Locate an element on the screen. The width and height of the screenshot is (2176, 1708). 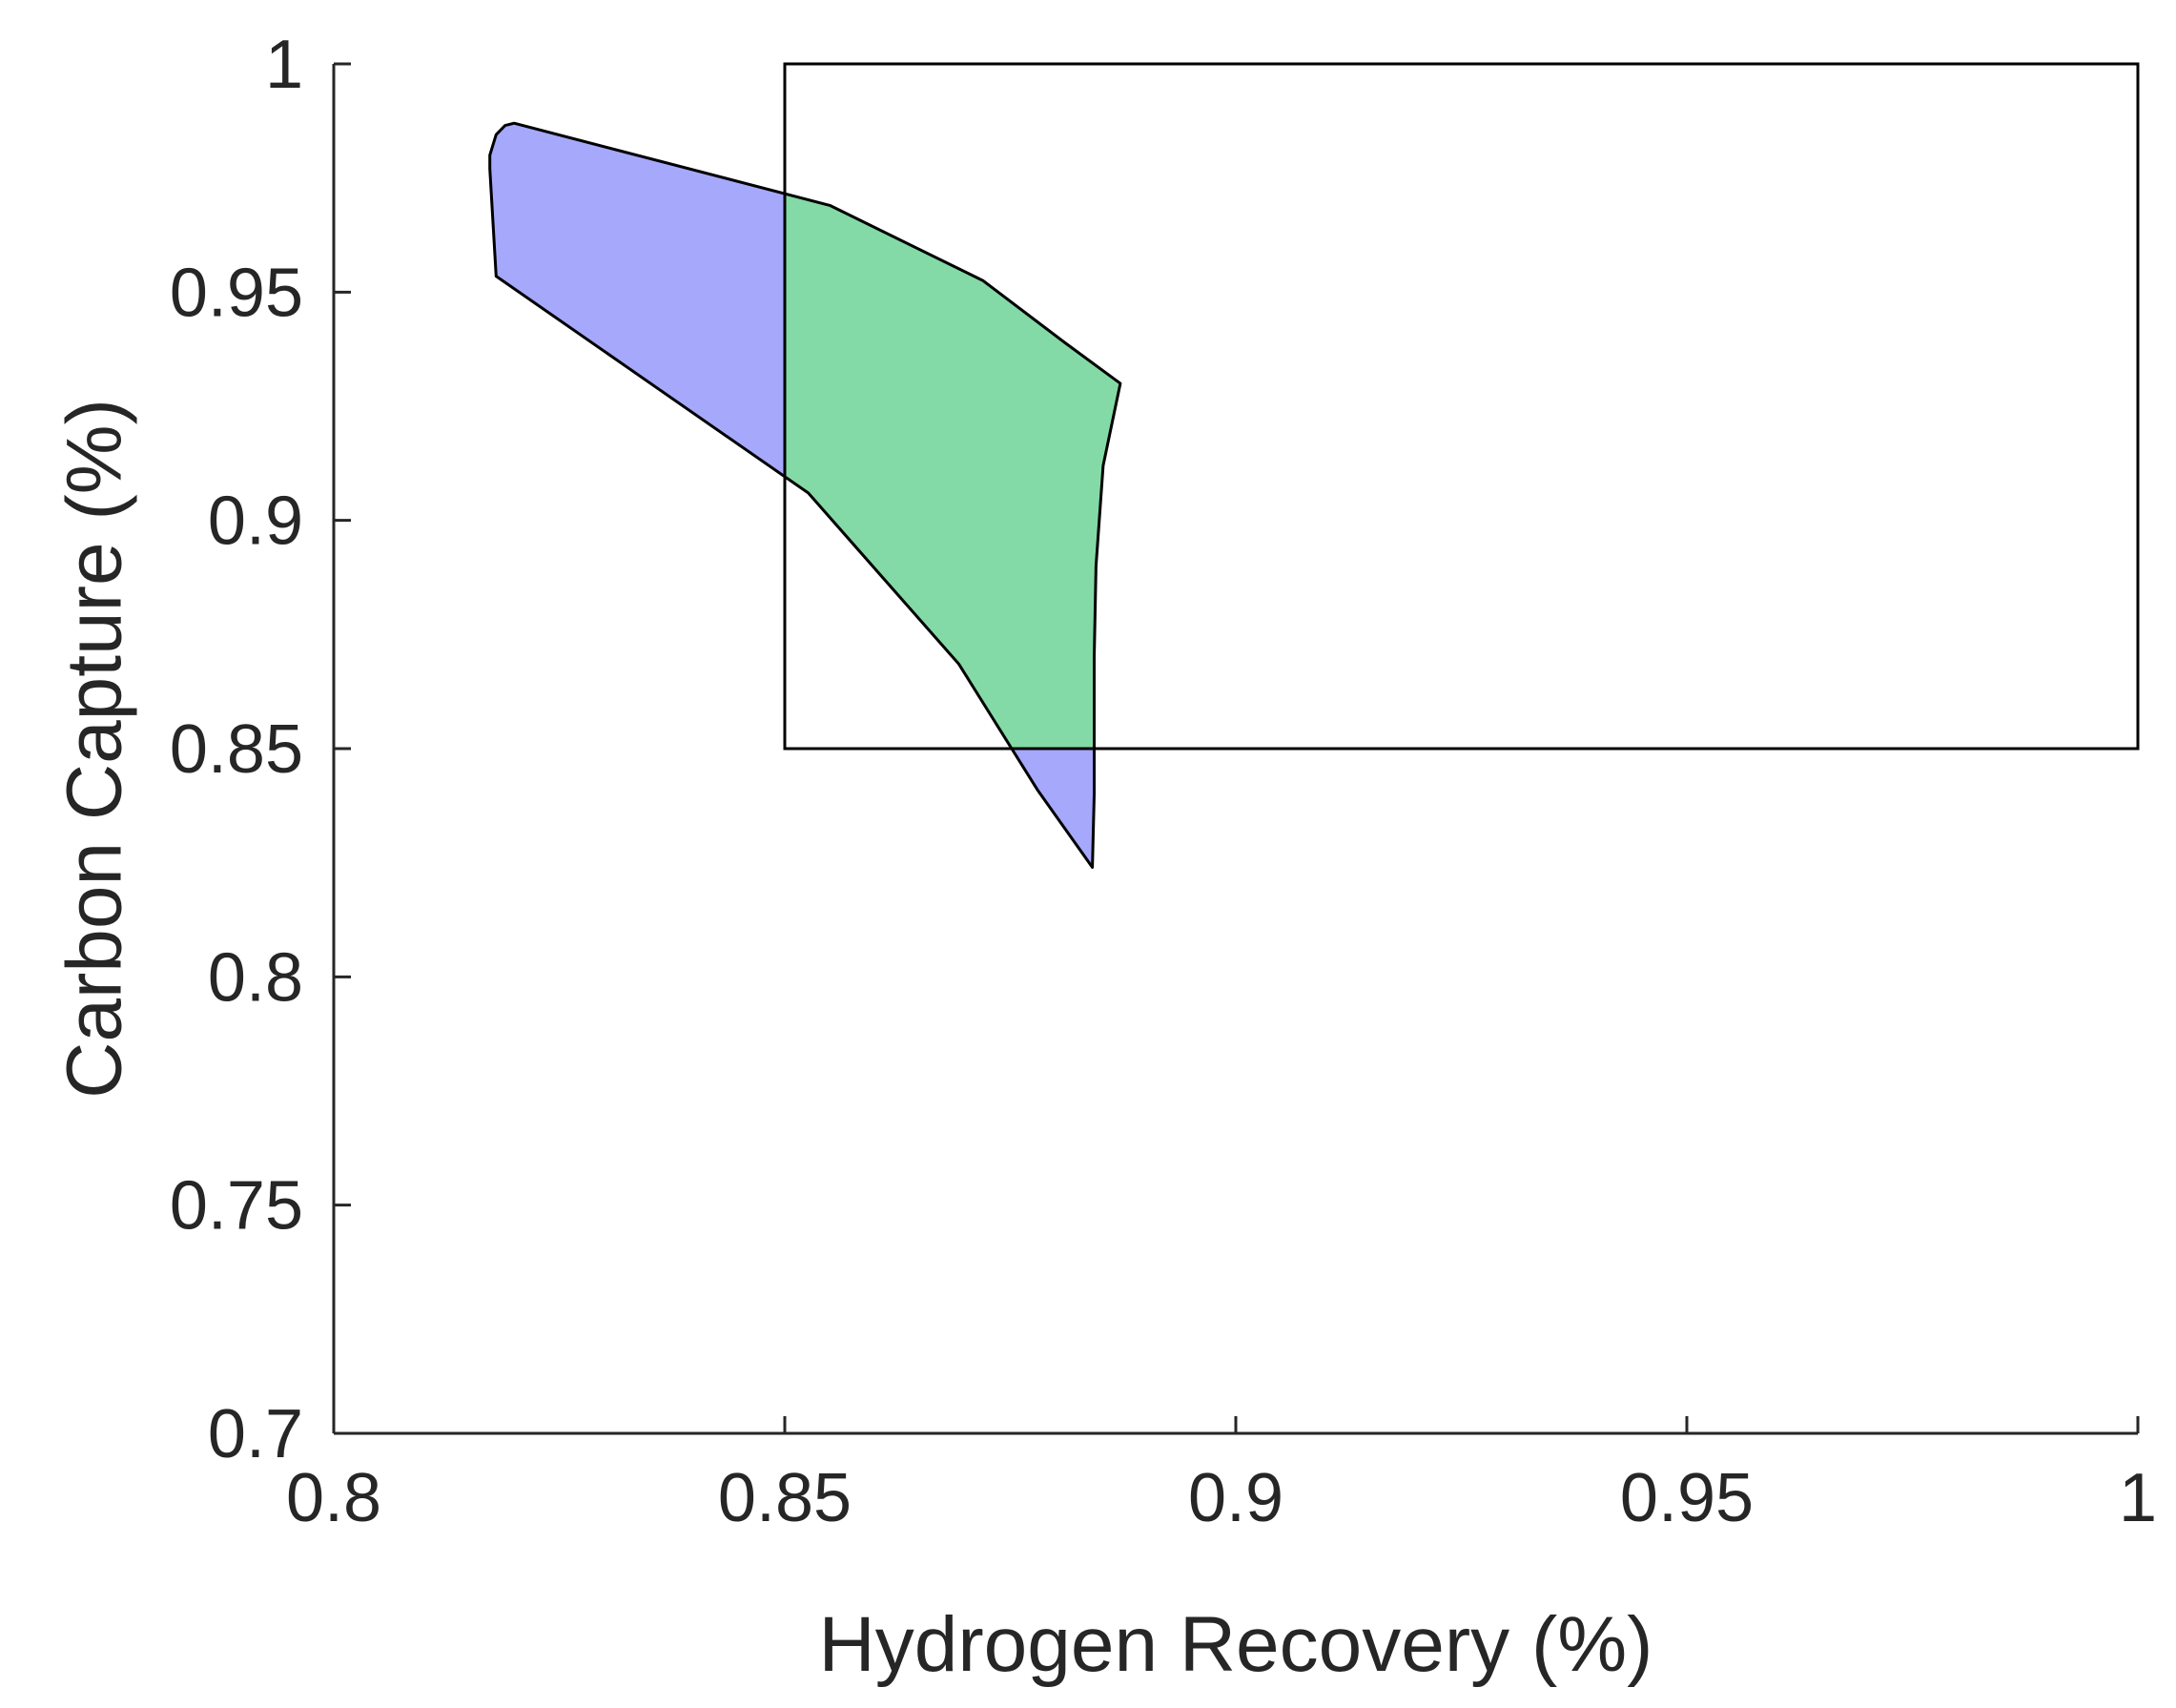
x-axis-ticks: 0.8 0.85 0.9 0.95 1 is located at coordinates (1221, 1476).